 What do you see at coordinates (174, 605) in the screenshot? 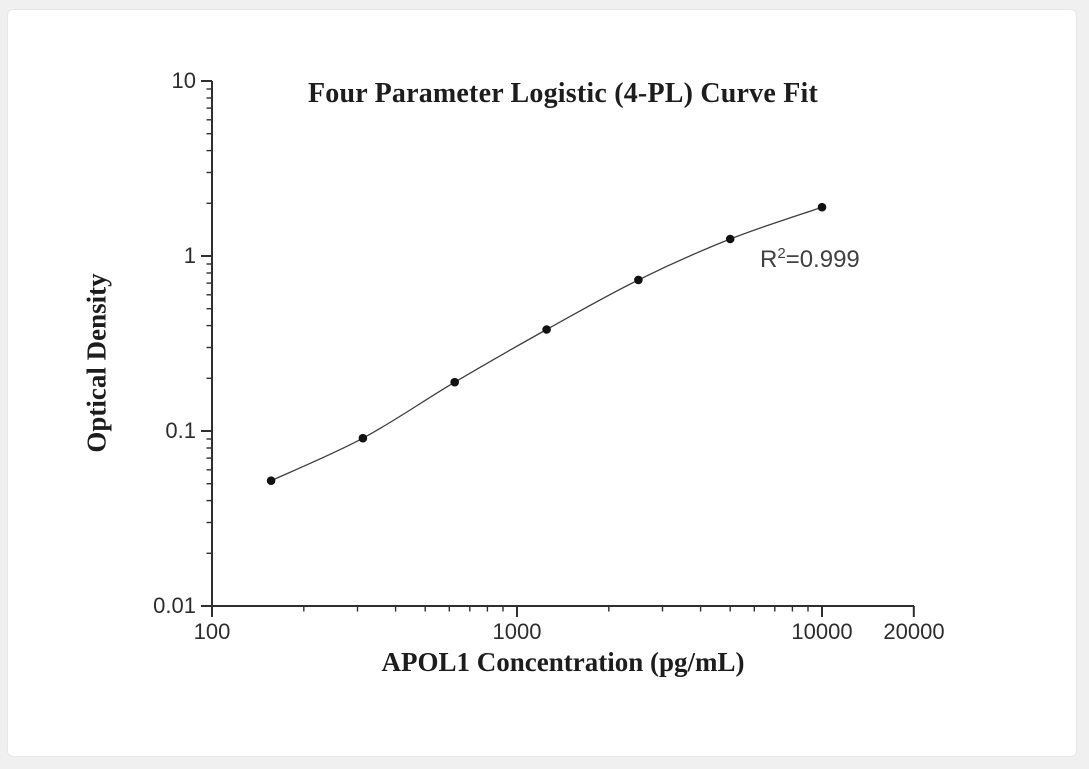
I see `y-tick-label: 0.01` at bounding box center [174, 605].